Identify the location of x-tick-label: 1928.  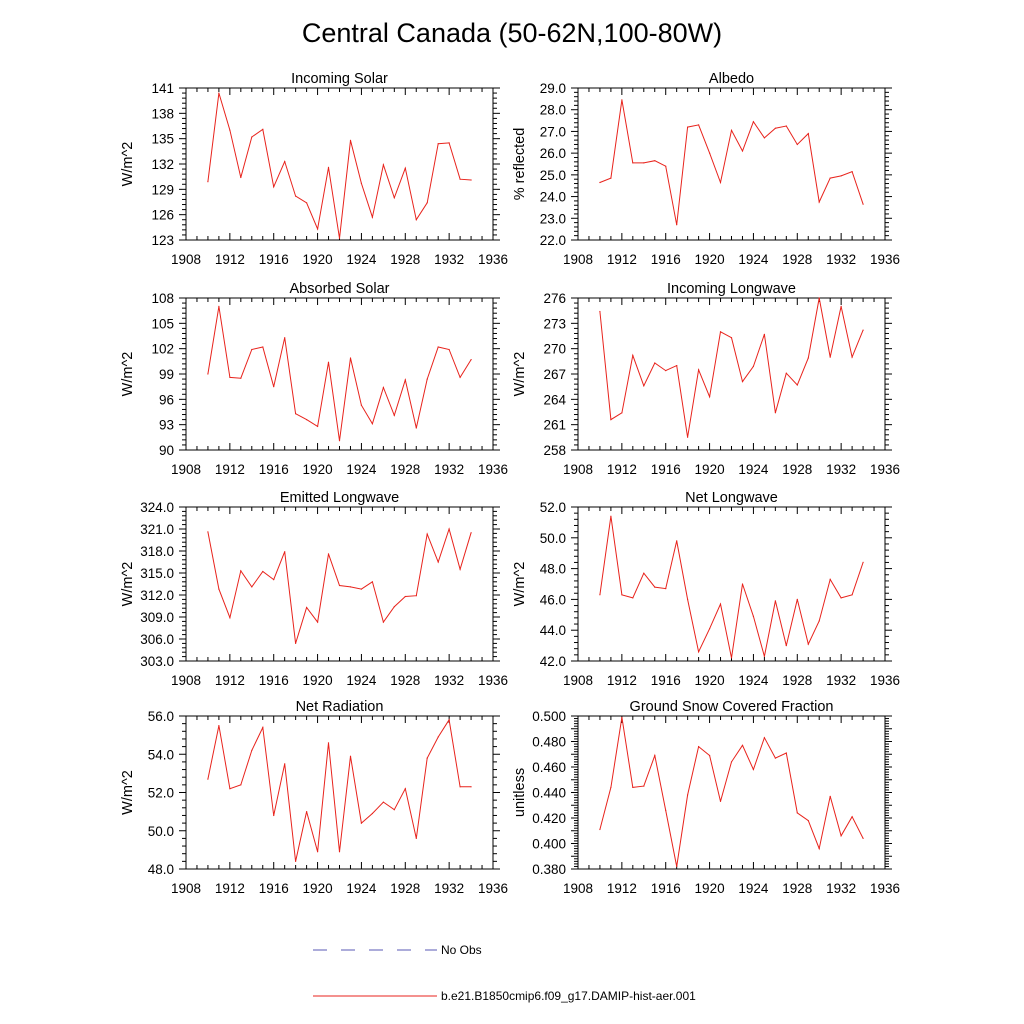
(405, 469).